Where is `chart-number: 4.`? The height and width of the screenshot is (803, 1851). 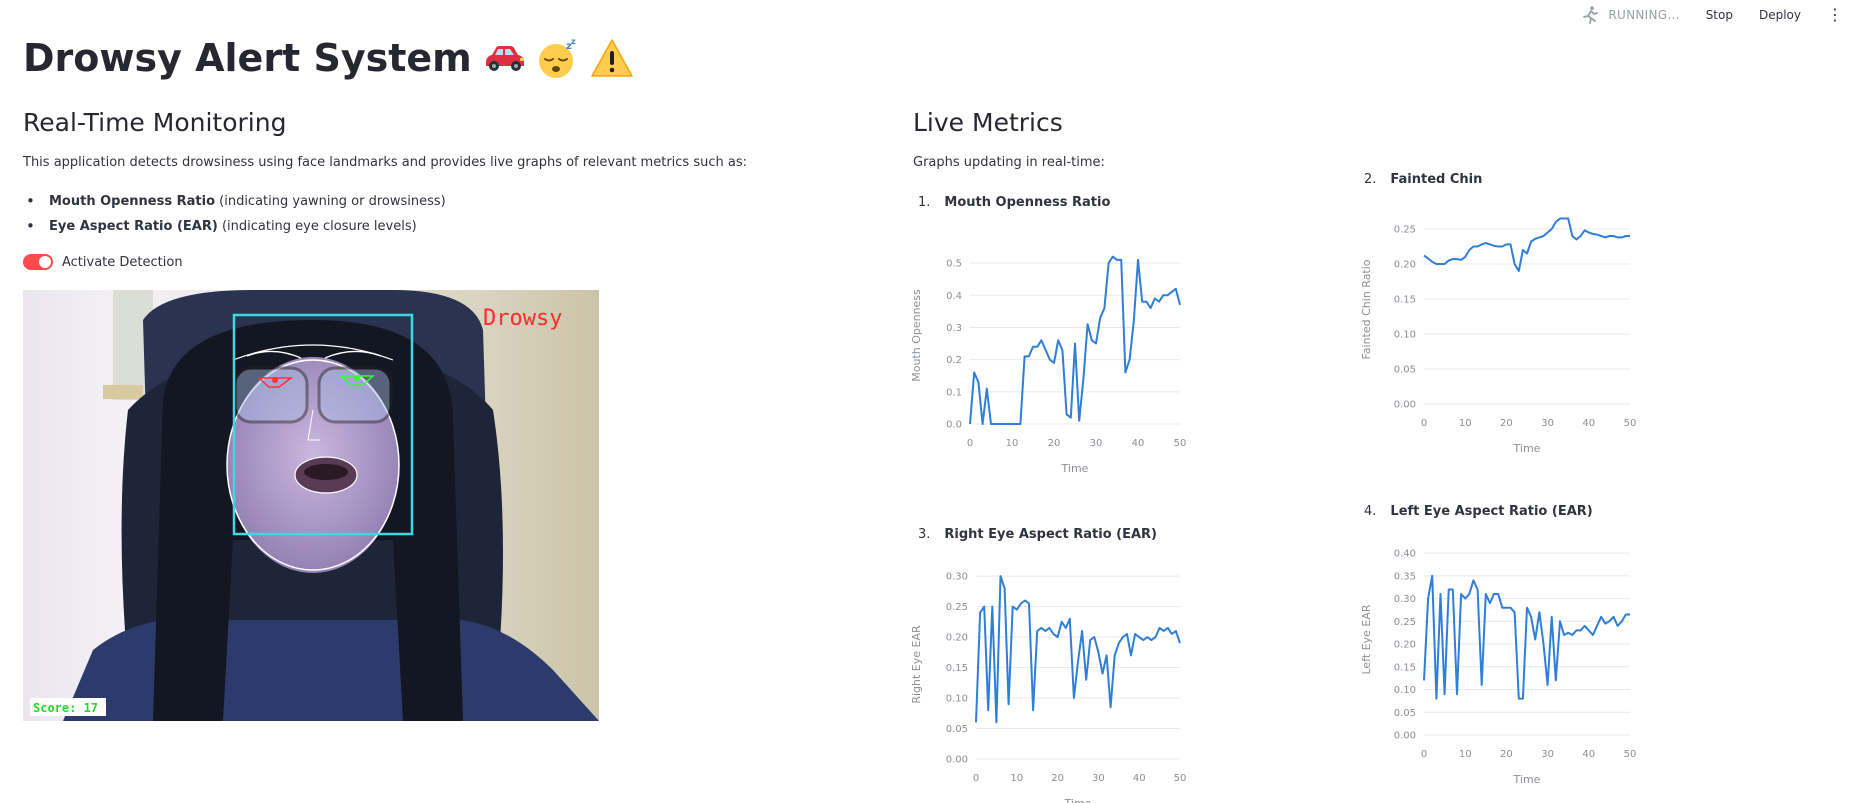
chart-number: 4. is located at coordinates (1370, 511).